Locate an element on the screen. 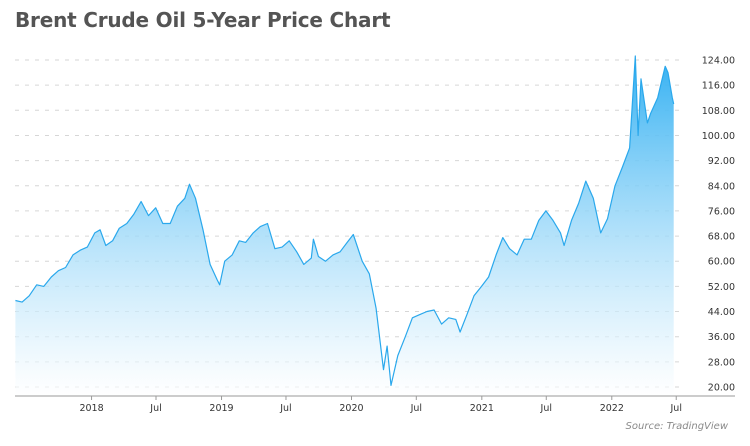 The image size is (750, 446). y-tick-label: 68.00 is located at coordinates (721, 237).